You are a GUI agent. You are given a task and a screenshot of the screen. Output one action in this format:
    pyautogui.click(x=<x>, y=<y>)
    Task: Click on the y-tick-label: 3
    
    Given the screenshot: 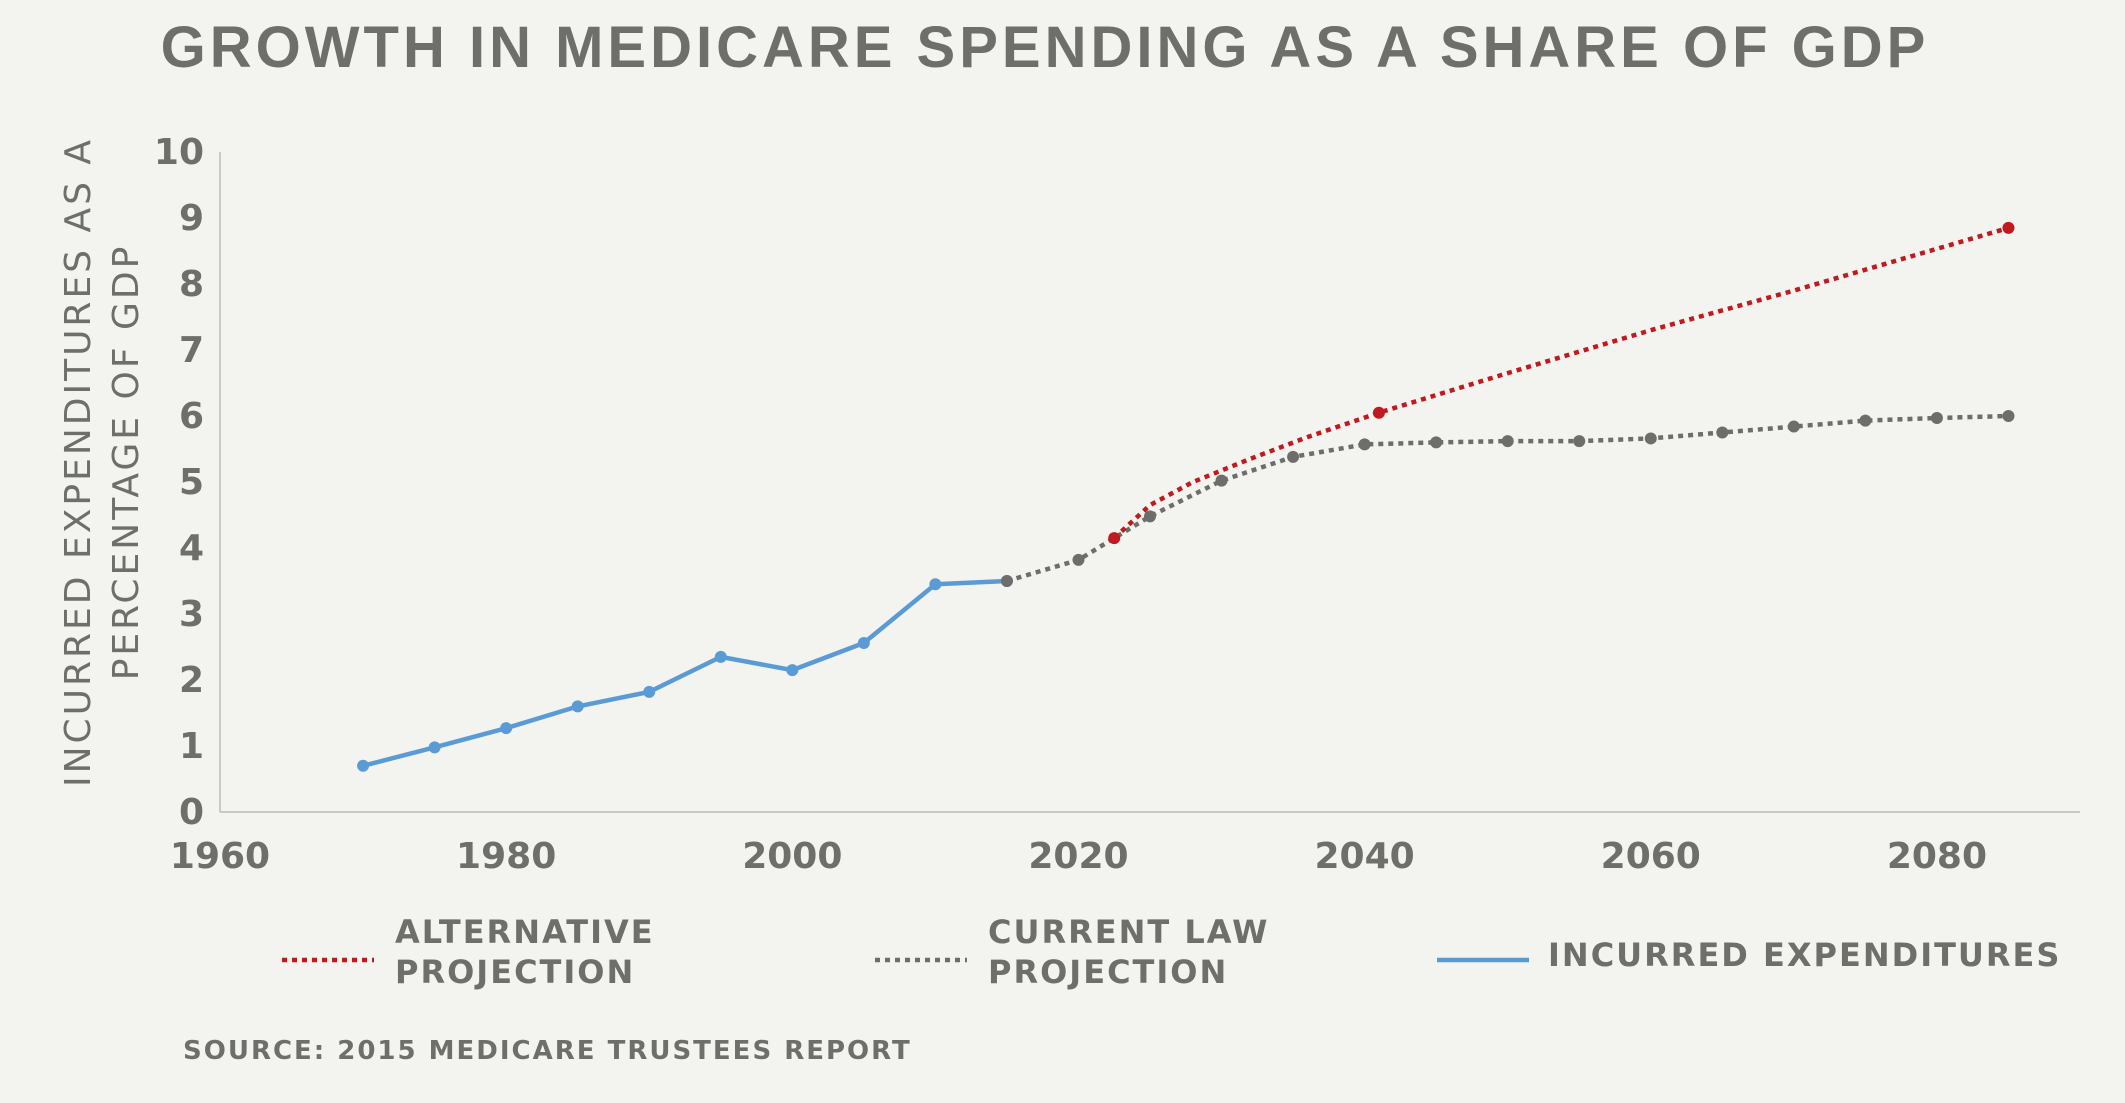 What is the action you would take?
    pyautogui.click(x=191, y=614)
    